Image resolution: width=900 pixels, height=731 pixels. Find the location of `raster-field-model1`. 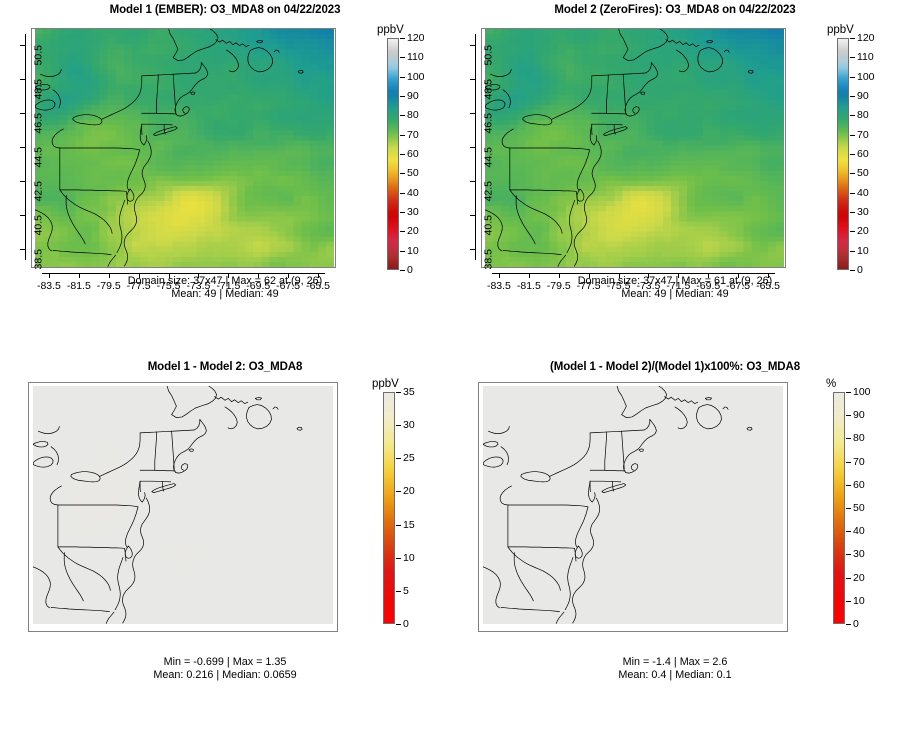

raster-field-model1 is located at coordinates (184, 148).